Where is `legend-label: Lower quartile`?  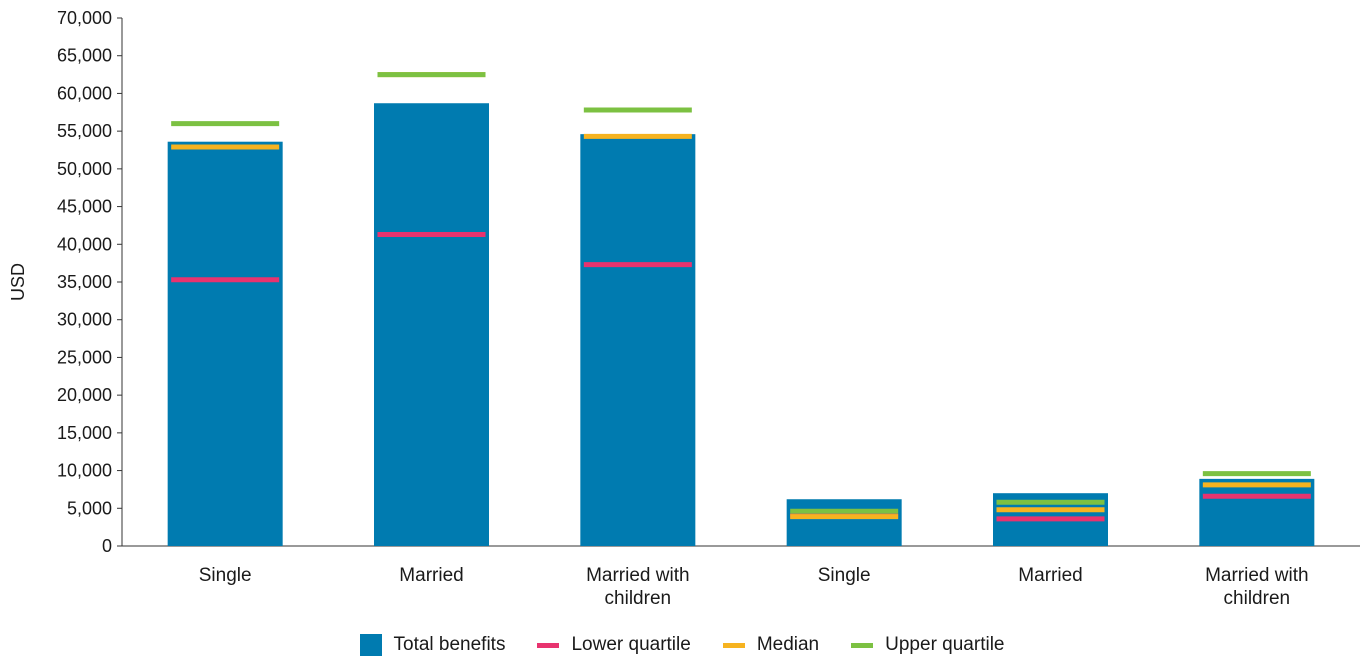
legend-label: Lower quartile is located at coordinates (631, 644).